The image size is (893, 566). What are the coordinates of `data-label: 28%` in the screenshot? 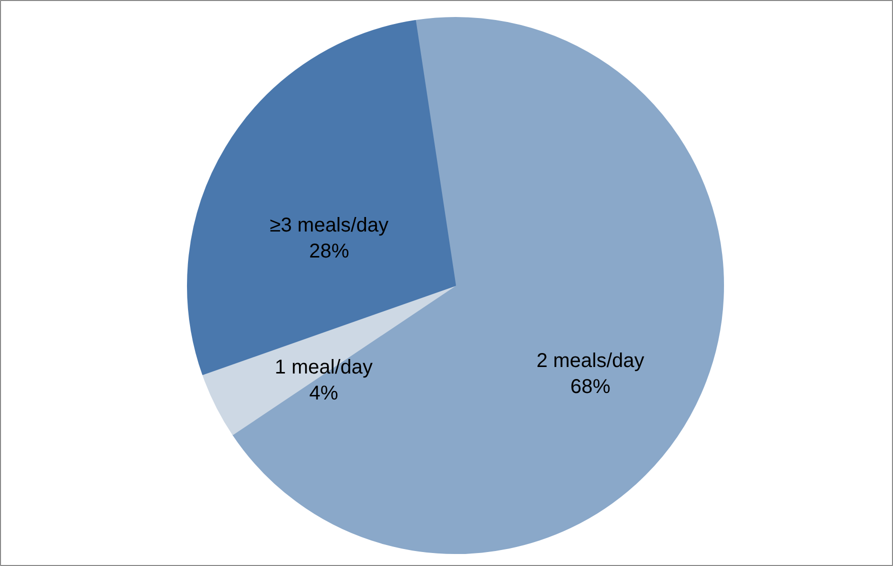 It's located at (329, 251).